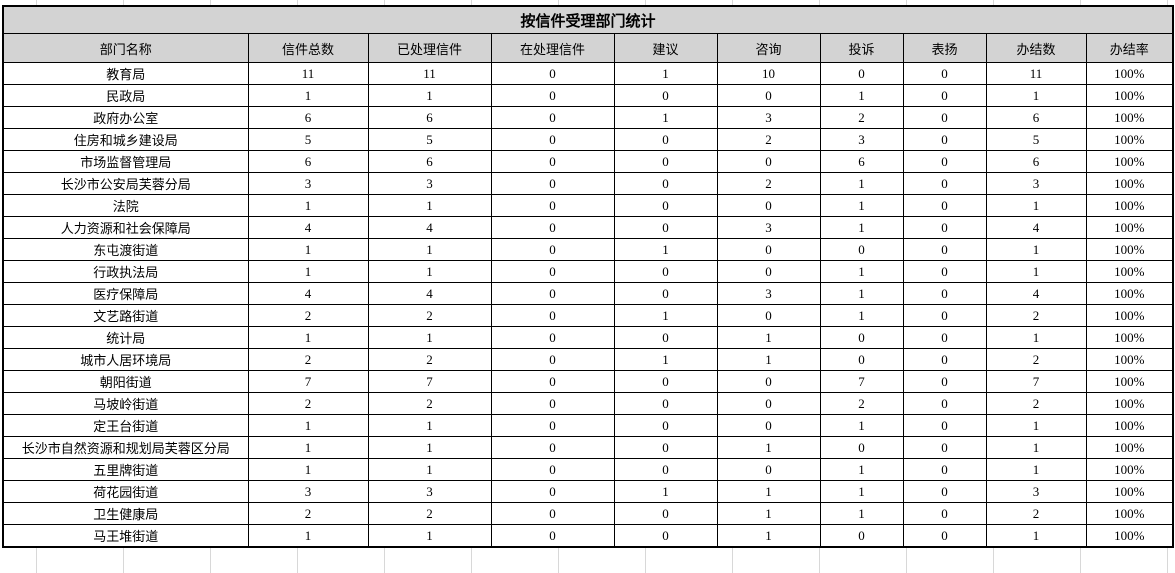 This screenshot has width=1175, height=573. Describe the element at coordinates (308, 381) in the screenshot. I see `table-cell: 7` at that location.